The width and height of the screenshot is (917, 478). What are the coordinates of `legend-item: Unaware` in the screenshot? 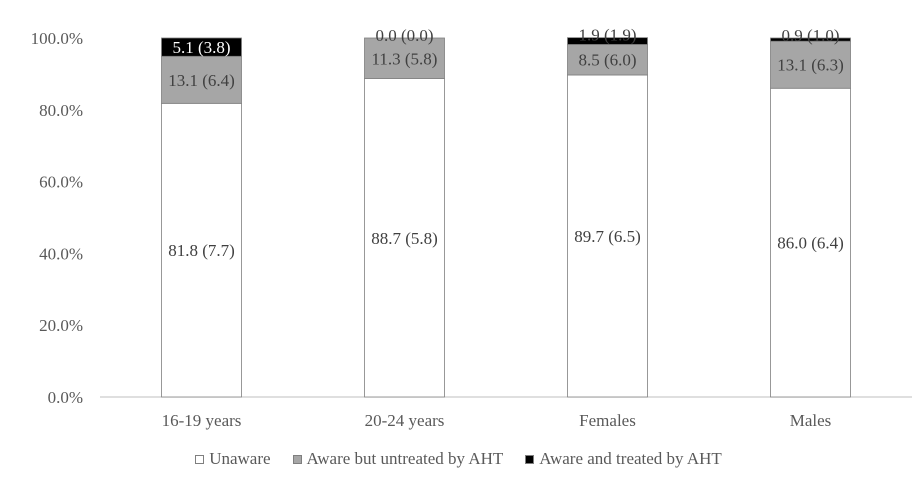 It's located at (233, 459).